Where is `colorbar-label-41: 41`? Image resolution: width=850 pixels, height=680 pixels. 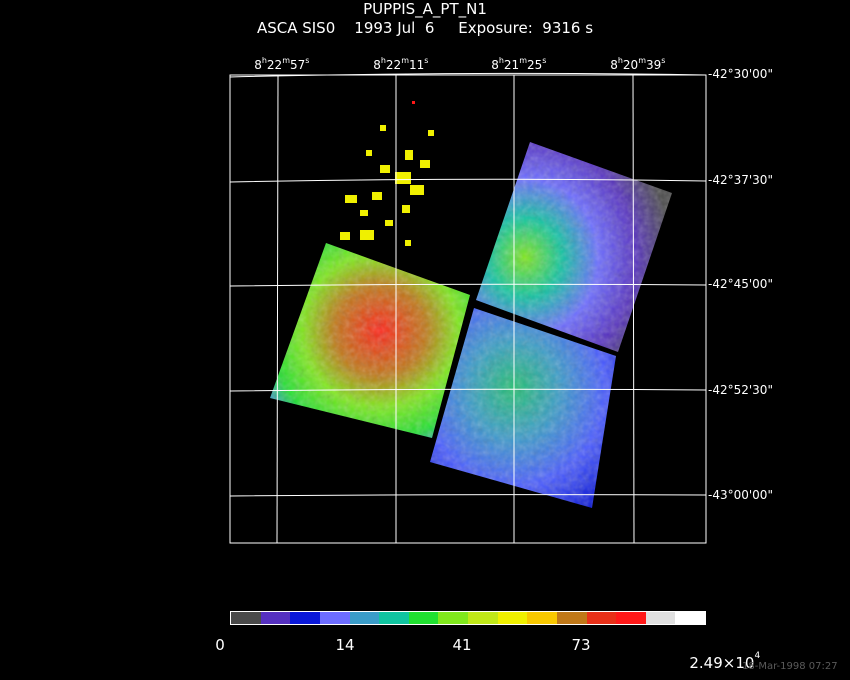
colorbar-label-41: 41 is located at coordinates (462, 645).